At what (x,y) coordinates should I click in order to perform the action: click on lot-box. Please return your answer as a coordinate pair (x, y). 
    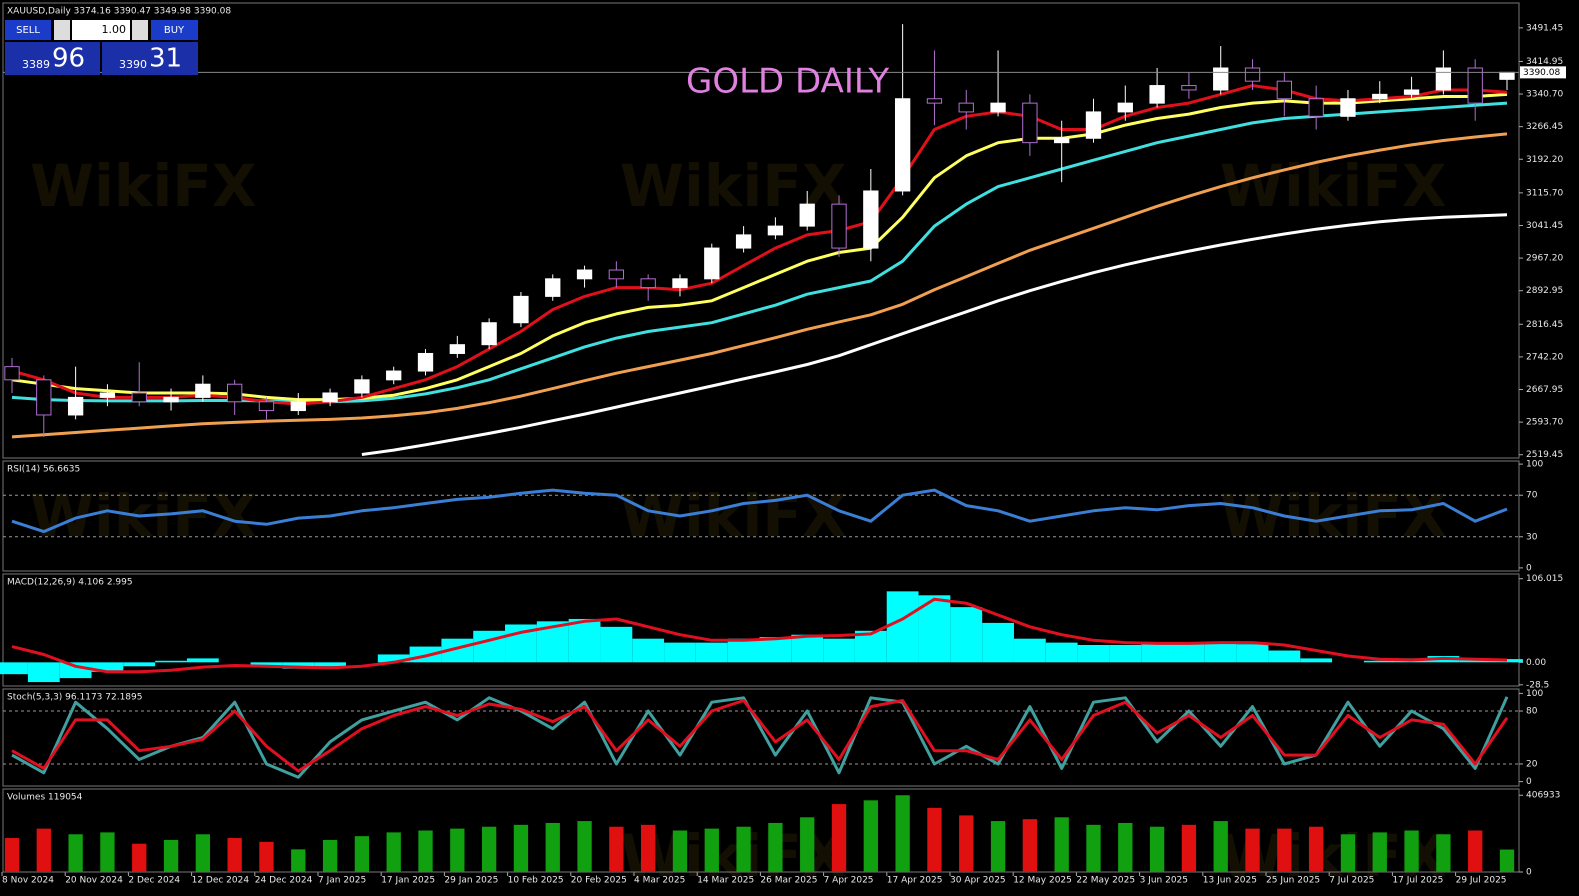
    Looking at the image, I should click on (101, 30).